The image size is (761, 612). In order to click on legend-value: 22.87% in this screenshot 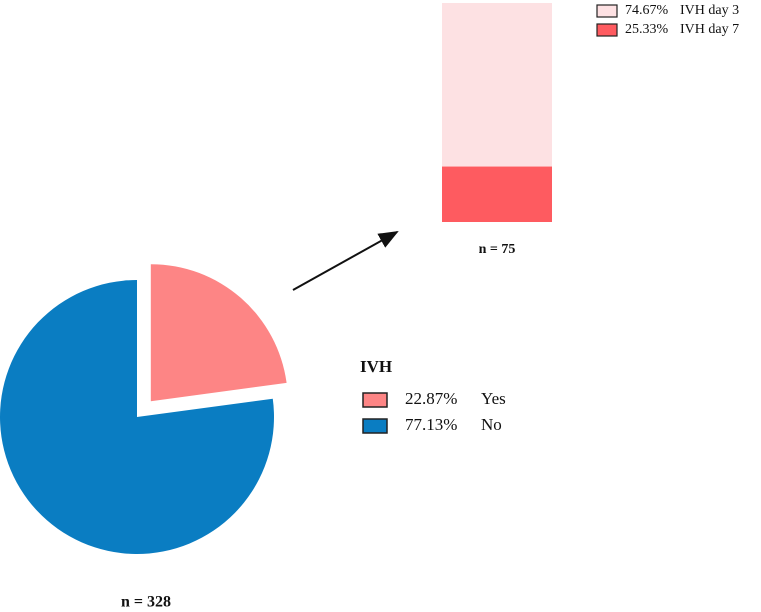, I will do `click(431, 398)`.